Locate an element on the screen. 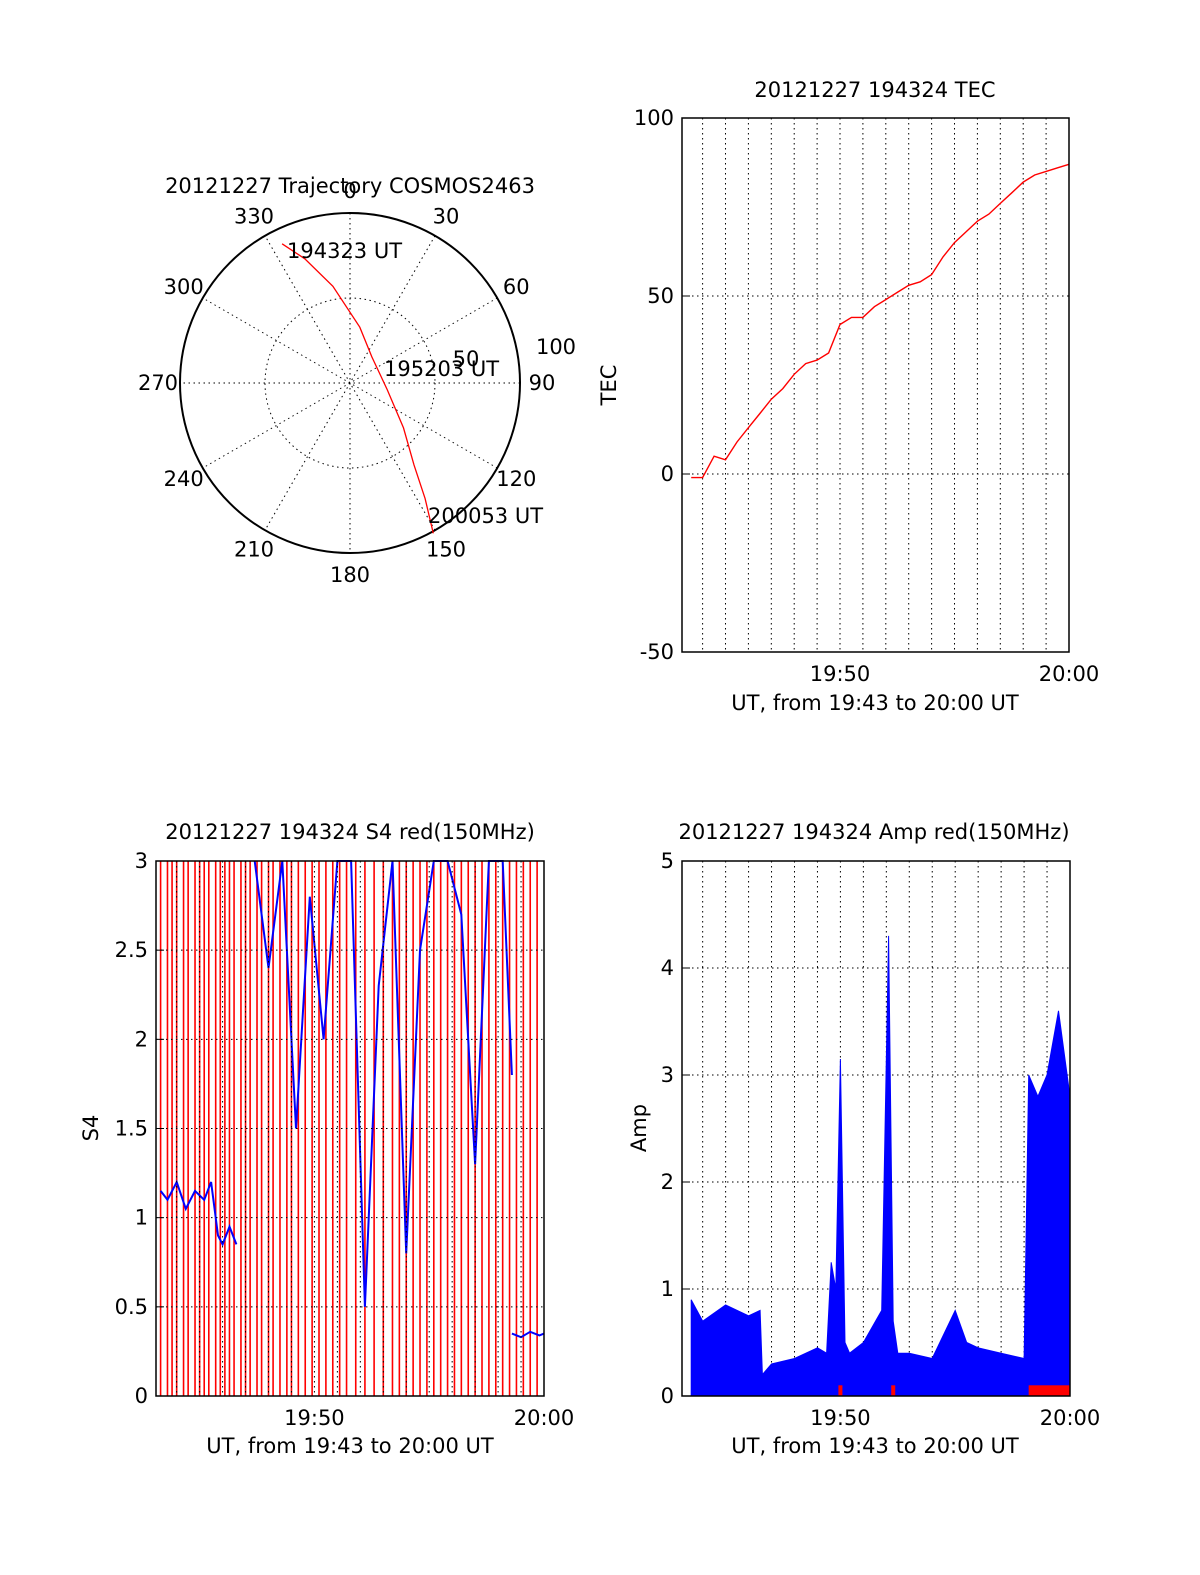 Image resolution: width=1200 pixels, height=1575 pixels. amp-ytick-0: 0 is located at coordinates (667, 1396).